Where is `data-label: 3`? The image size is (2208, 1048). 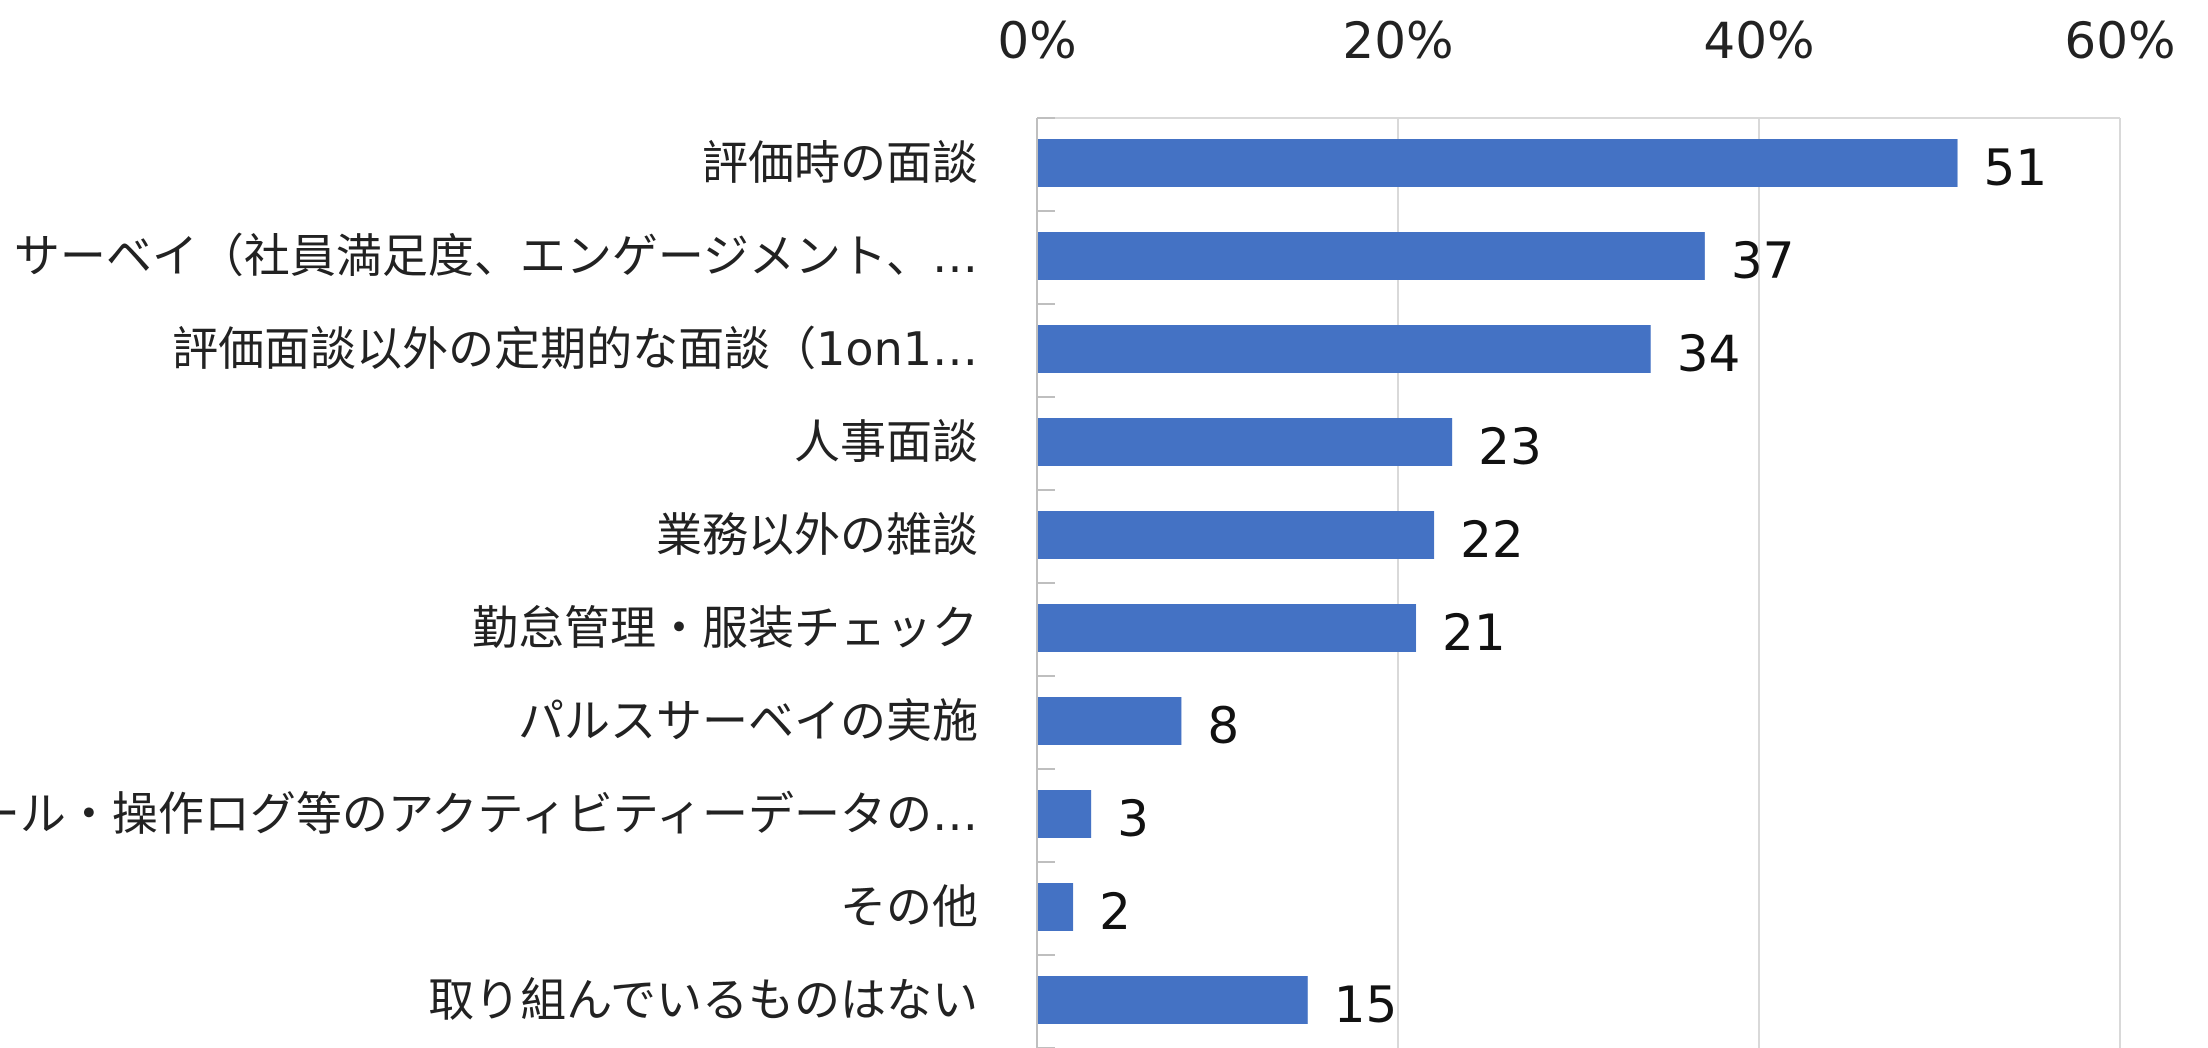 data-label: 3 is located at coordinates (1133, 819).